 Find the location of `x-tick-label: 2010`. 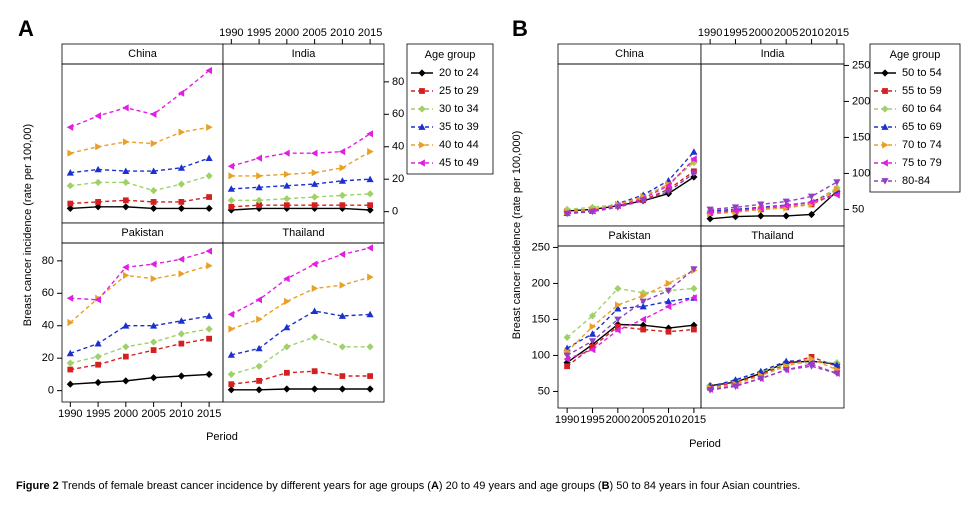

x-tick-label: 2010 is located at coordinates (668, 420).